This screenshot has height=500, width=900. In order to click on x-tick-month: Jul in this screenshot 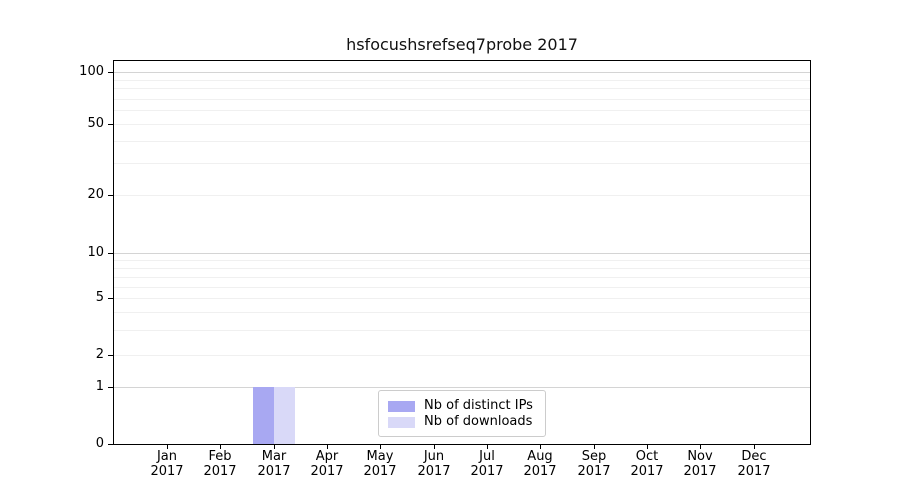, I will do `click(487, 456)`.